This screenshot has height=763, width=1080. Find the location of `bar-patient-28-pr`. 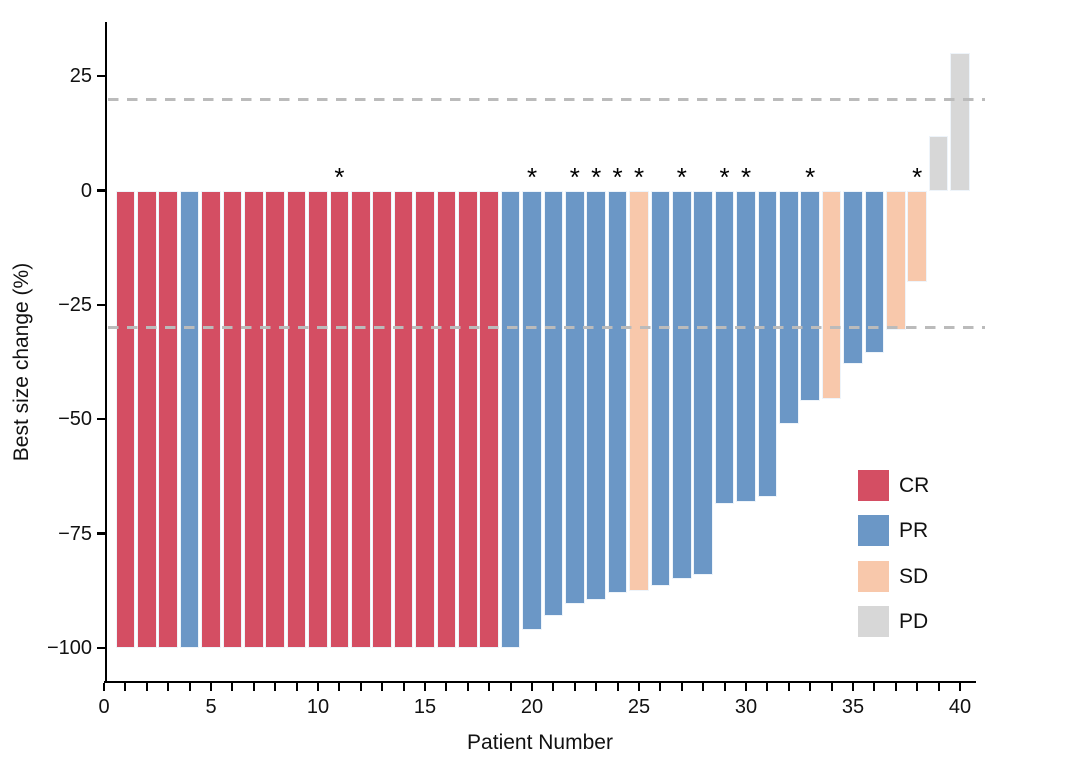

bar-patient-28-pr is located at coordinates (703, 382).